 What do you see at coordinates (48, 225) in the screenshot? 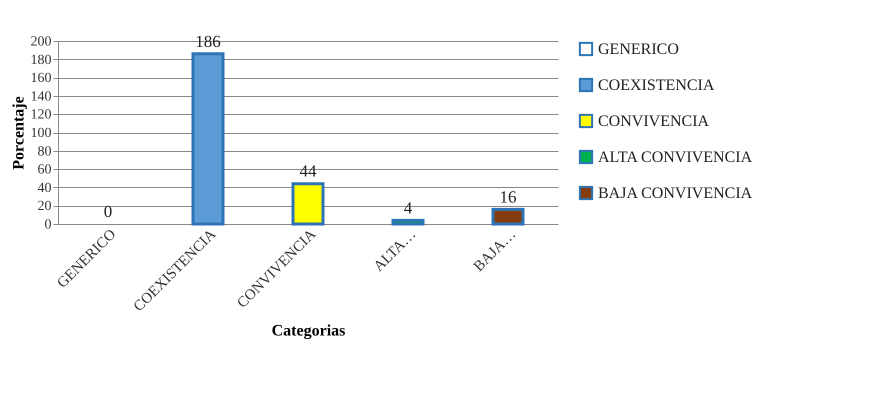
I see `y-tick-label: 0` at bounding box center [48, 225].